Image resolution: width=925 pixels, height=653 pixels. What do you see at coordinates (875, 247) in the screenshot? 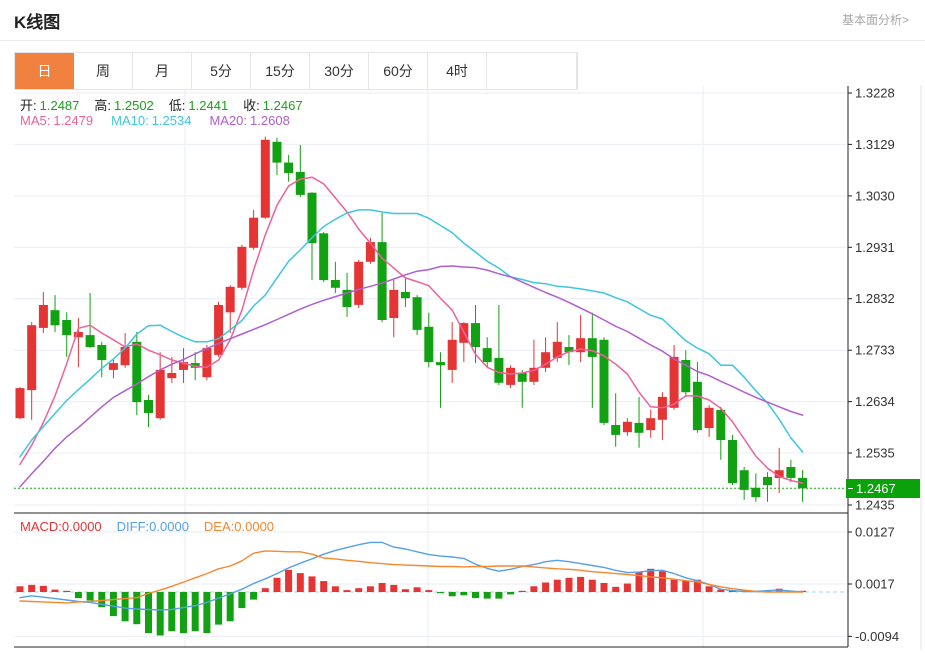
I see `svg-text: 1.2931` at bounding box center [875, 247].